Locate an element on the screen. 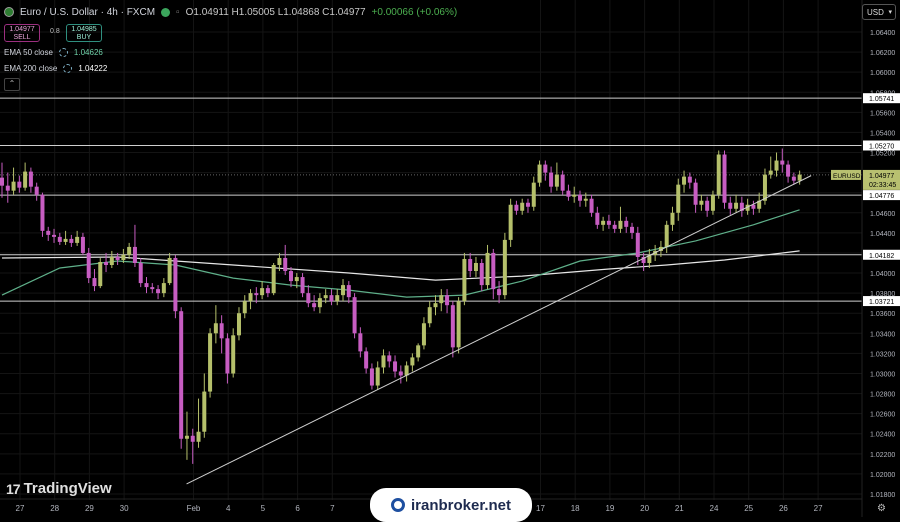 This screenshot has width=900, height=522. tradingview-icon: 17 is located at coordinates (13, 488).